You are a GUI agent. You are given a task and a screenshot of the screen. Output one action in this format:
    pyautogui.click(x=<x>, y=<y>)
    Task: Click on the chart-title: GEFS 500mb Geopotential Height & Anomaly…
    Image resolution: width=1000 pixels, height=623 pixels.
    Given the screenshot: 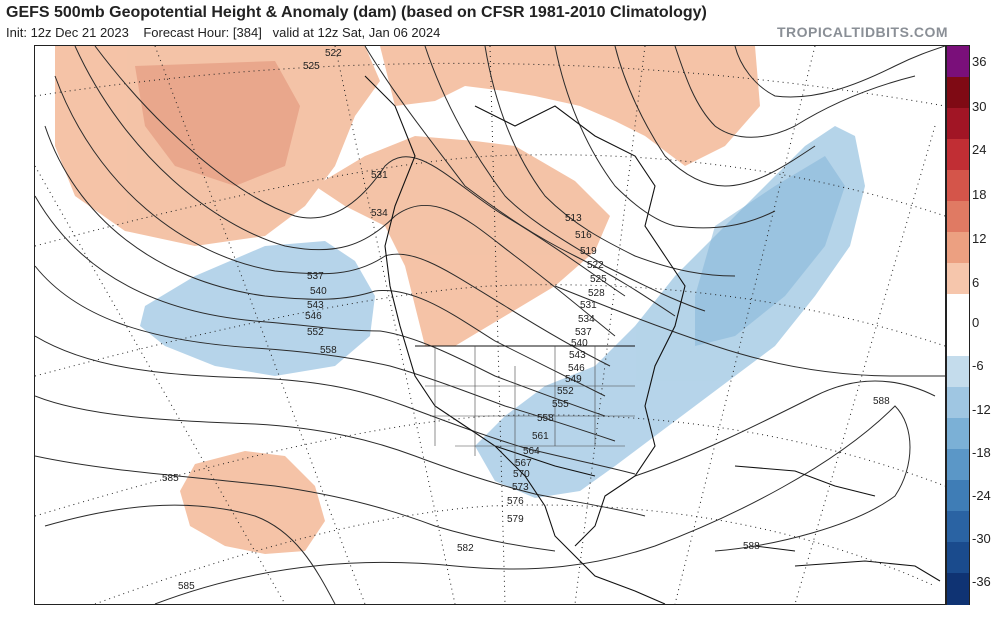 What is the action you would take?
    pyautogui.click(x=356, y=12)
    